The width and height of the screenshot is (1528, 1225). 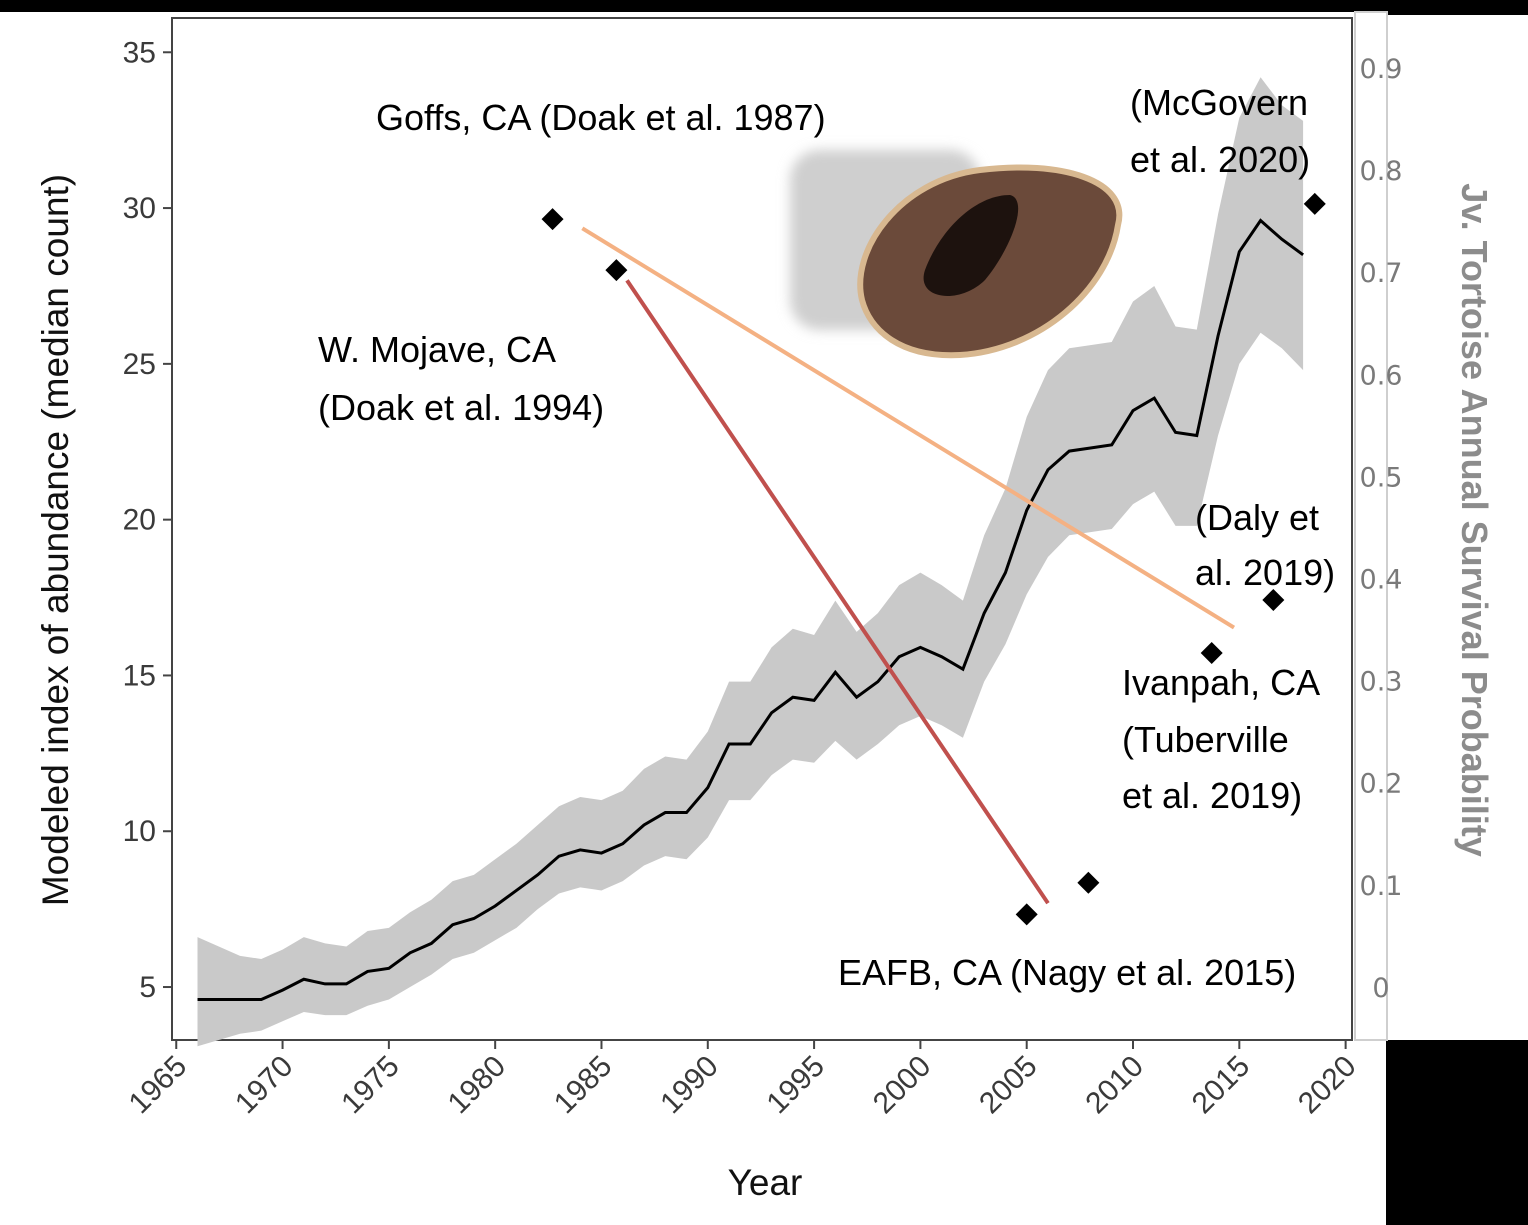 I want to click on annotation: Goffs, CA (Doak et al. 1987), so click(x=601, y=117).